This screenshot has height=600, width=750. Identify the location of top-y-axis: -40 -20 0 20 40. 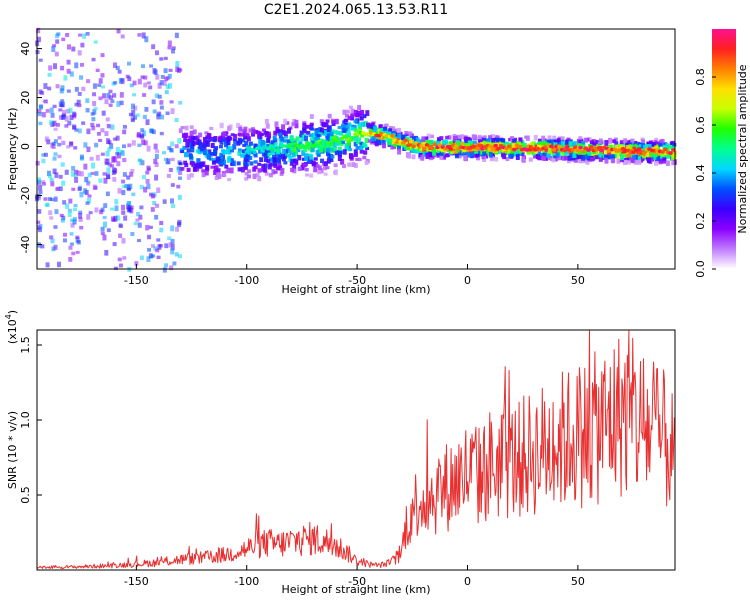
(30, 148).